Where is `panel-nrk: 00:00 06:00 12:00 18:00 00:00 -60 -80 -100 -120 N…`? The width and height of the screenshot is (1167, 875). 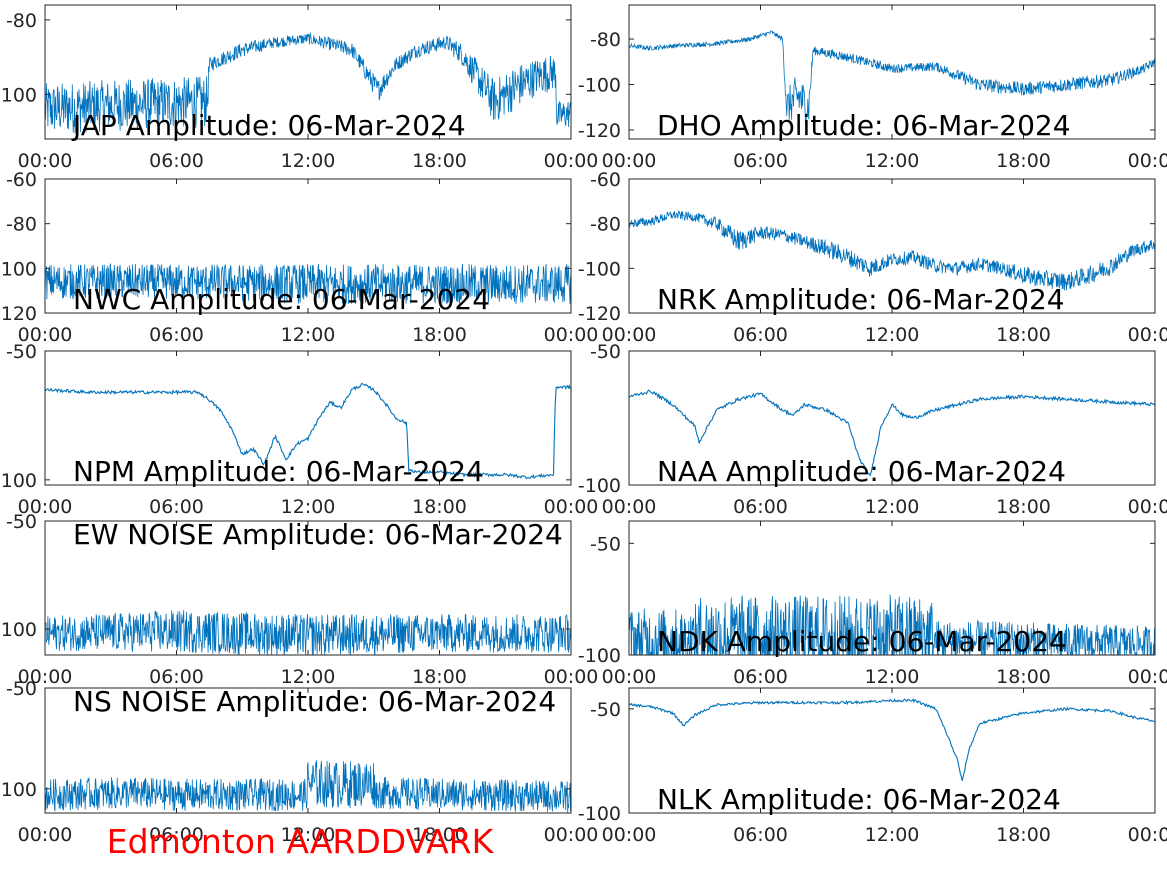
panel-nrk: 00:00 06:00 12:00 18:00 00:00 -60 -80 -100 -120 N… is located at coordinates (872, 257).